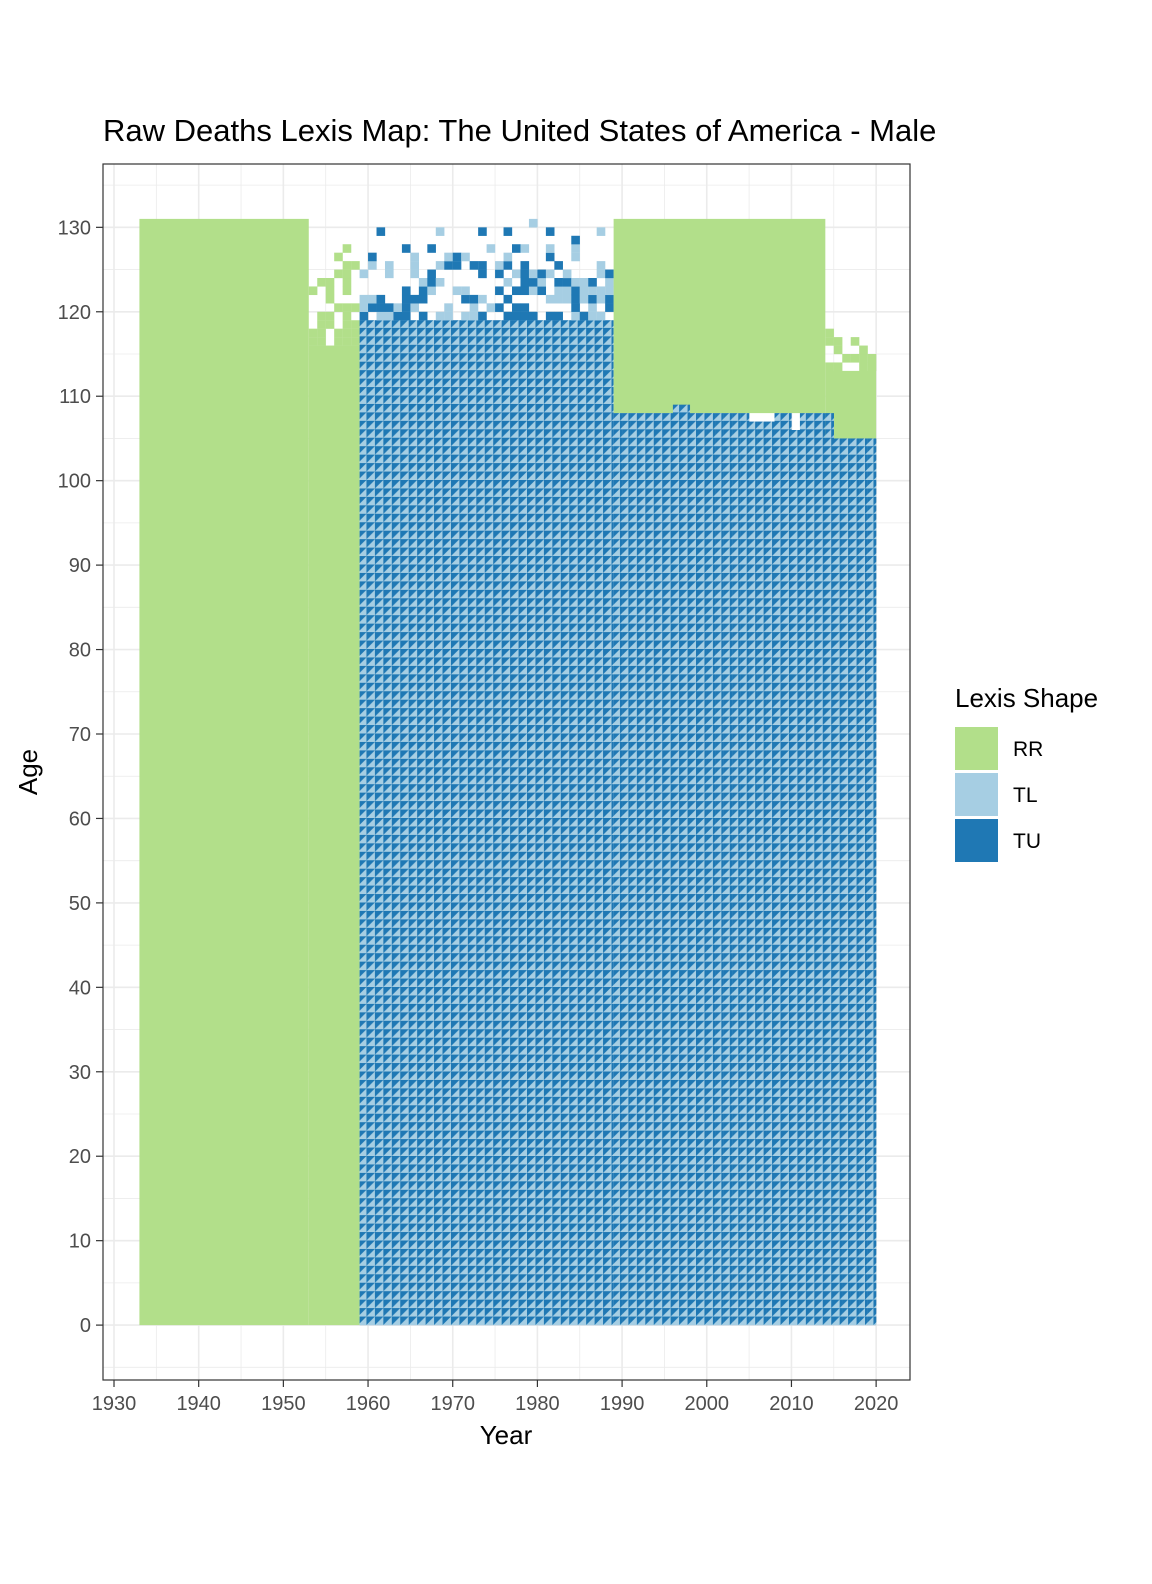 The width and height of the screenshot is (1152, 1584). I want to click on x-tick-label: 1930, so click(114, 1404).